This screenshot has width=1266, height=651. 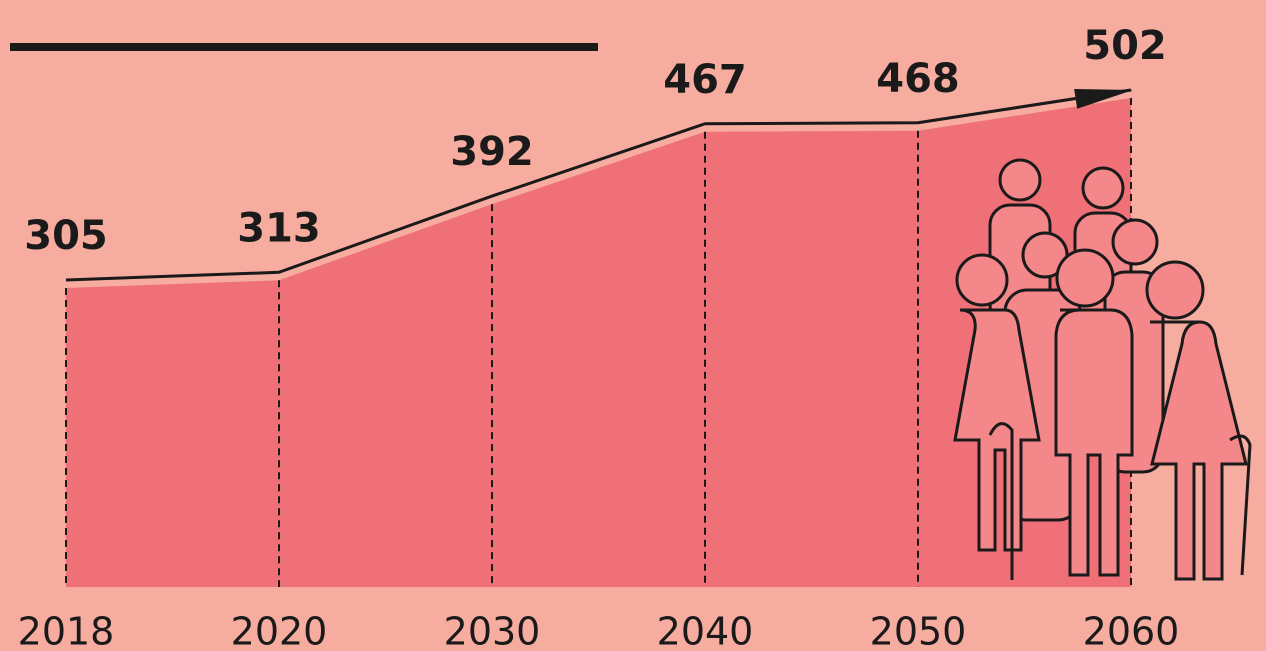 I want to click on arrow-head, so click(x=1103, y=98).